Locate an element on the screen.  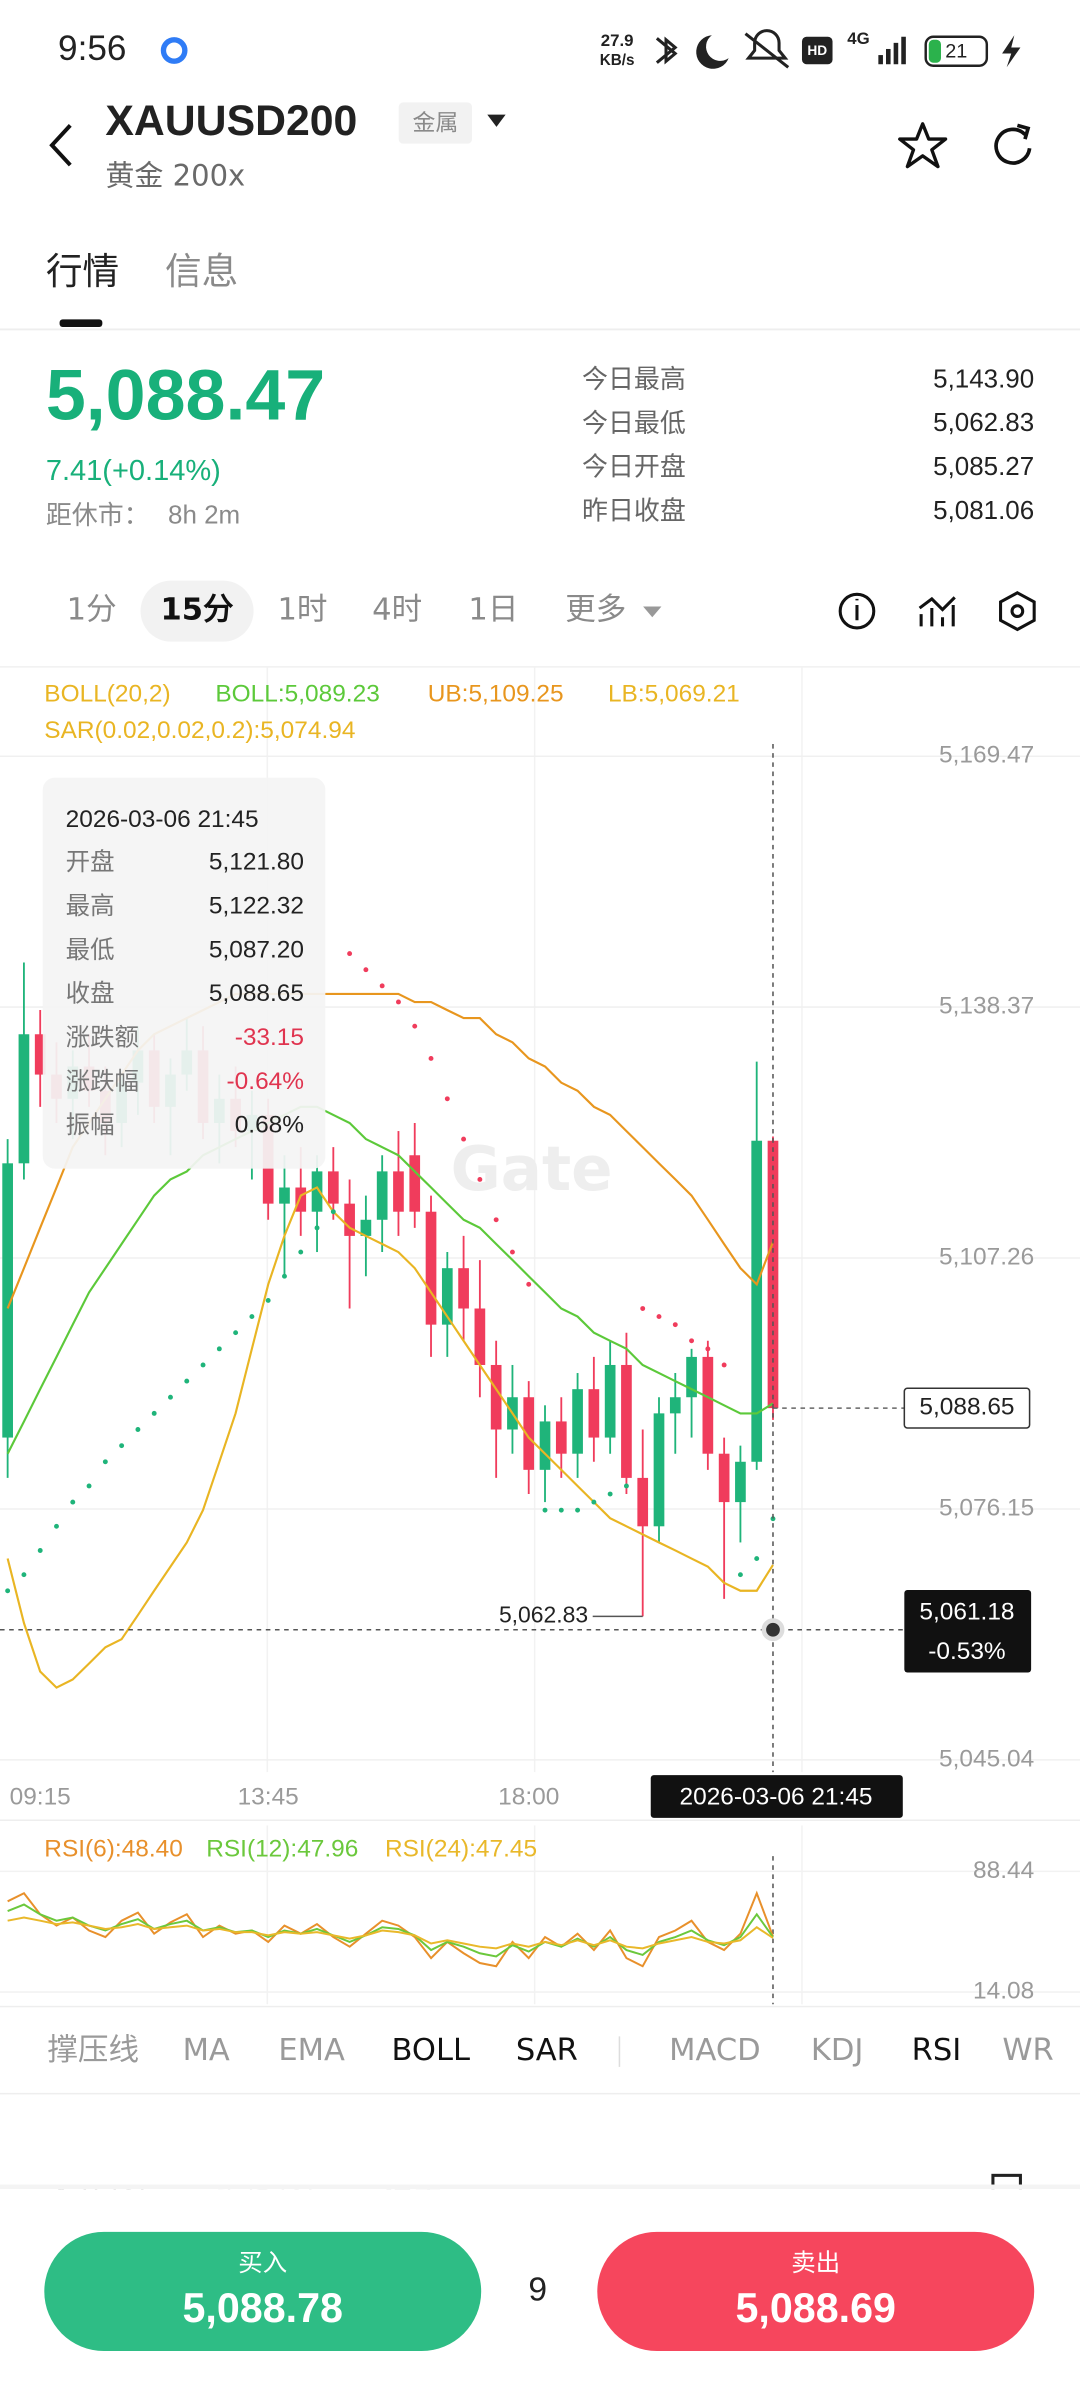
indicator-tab: MACD is located at coordinates (715, 2050).